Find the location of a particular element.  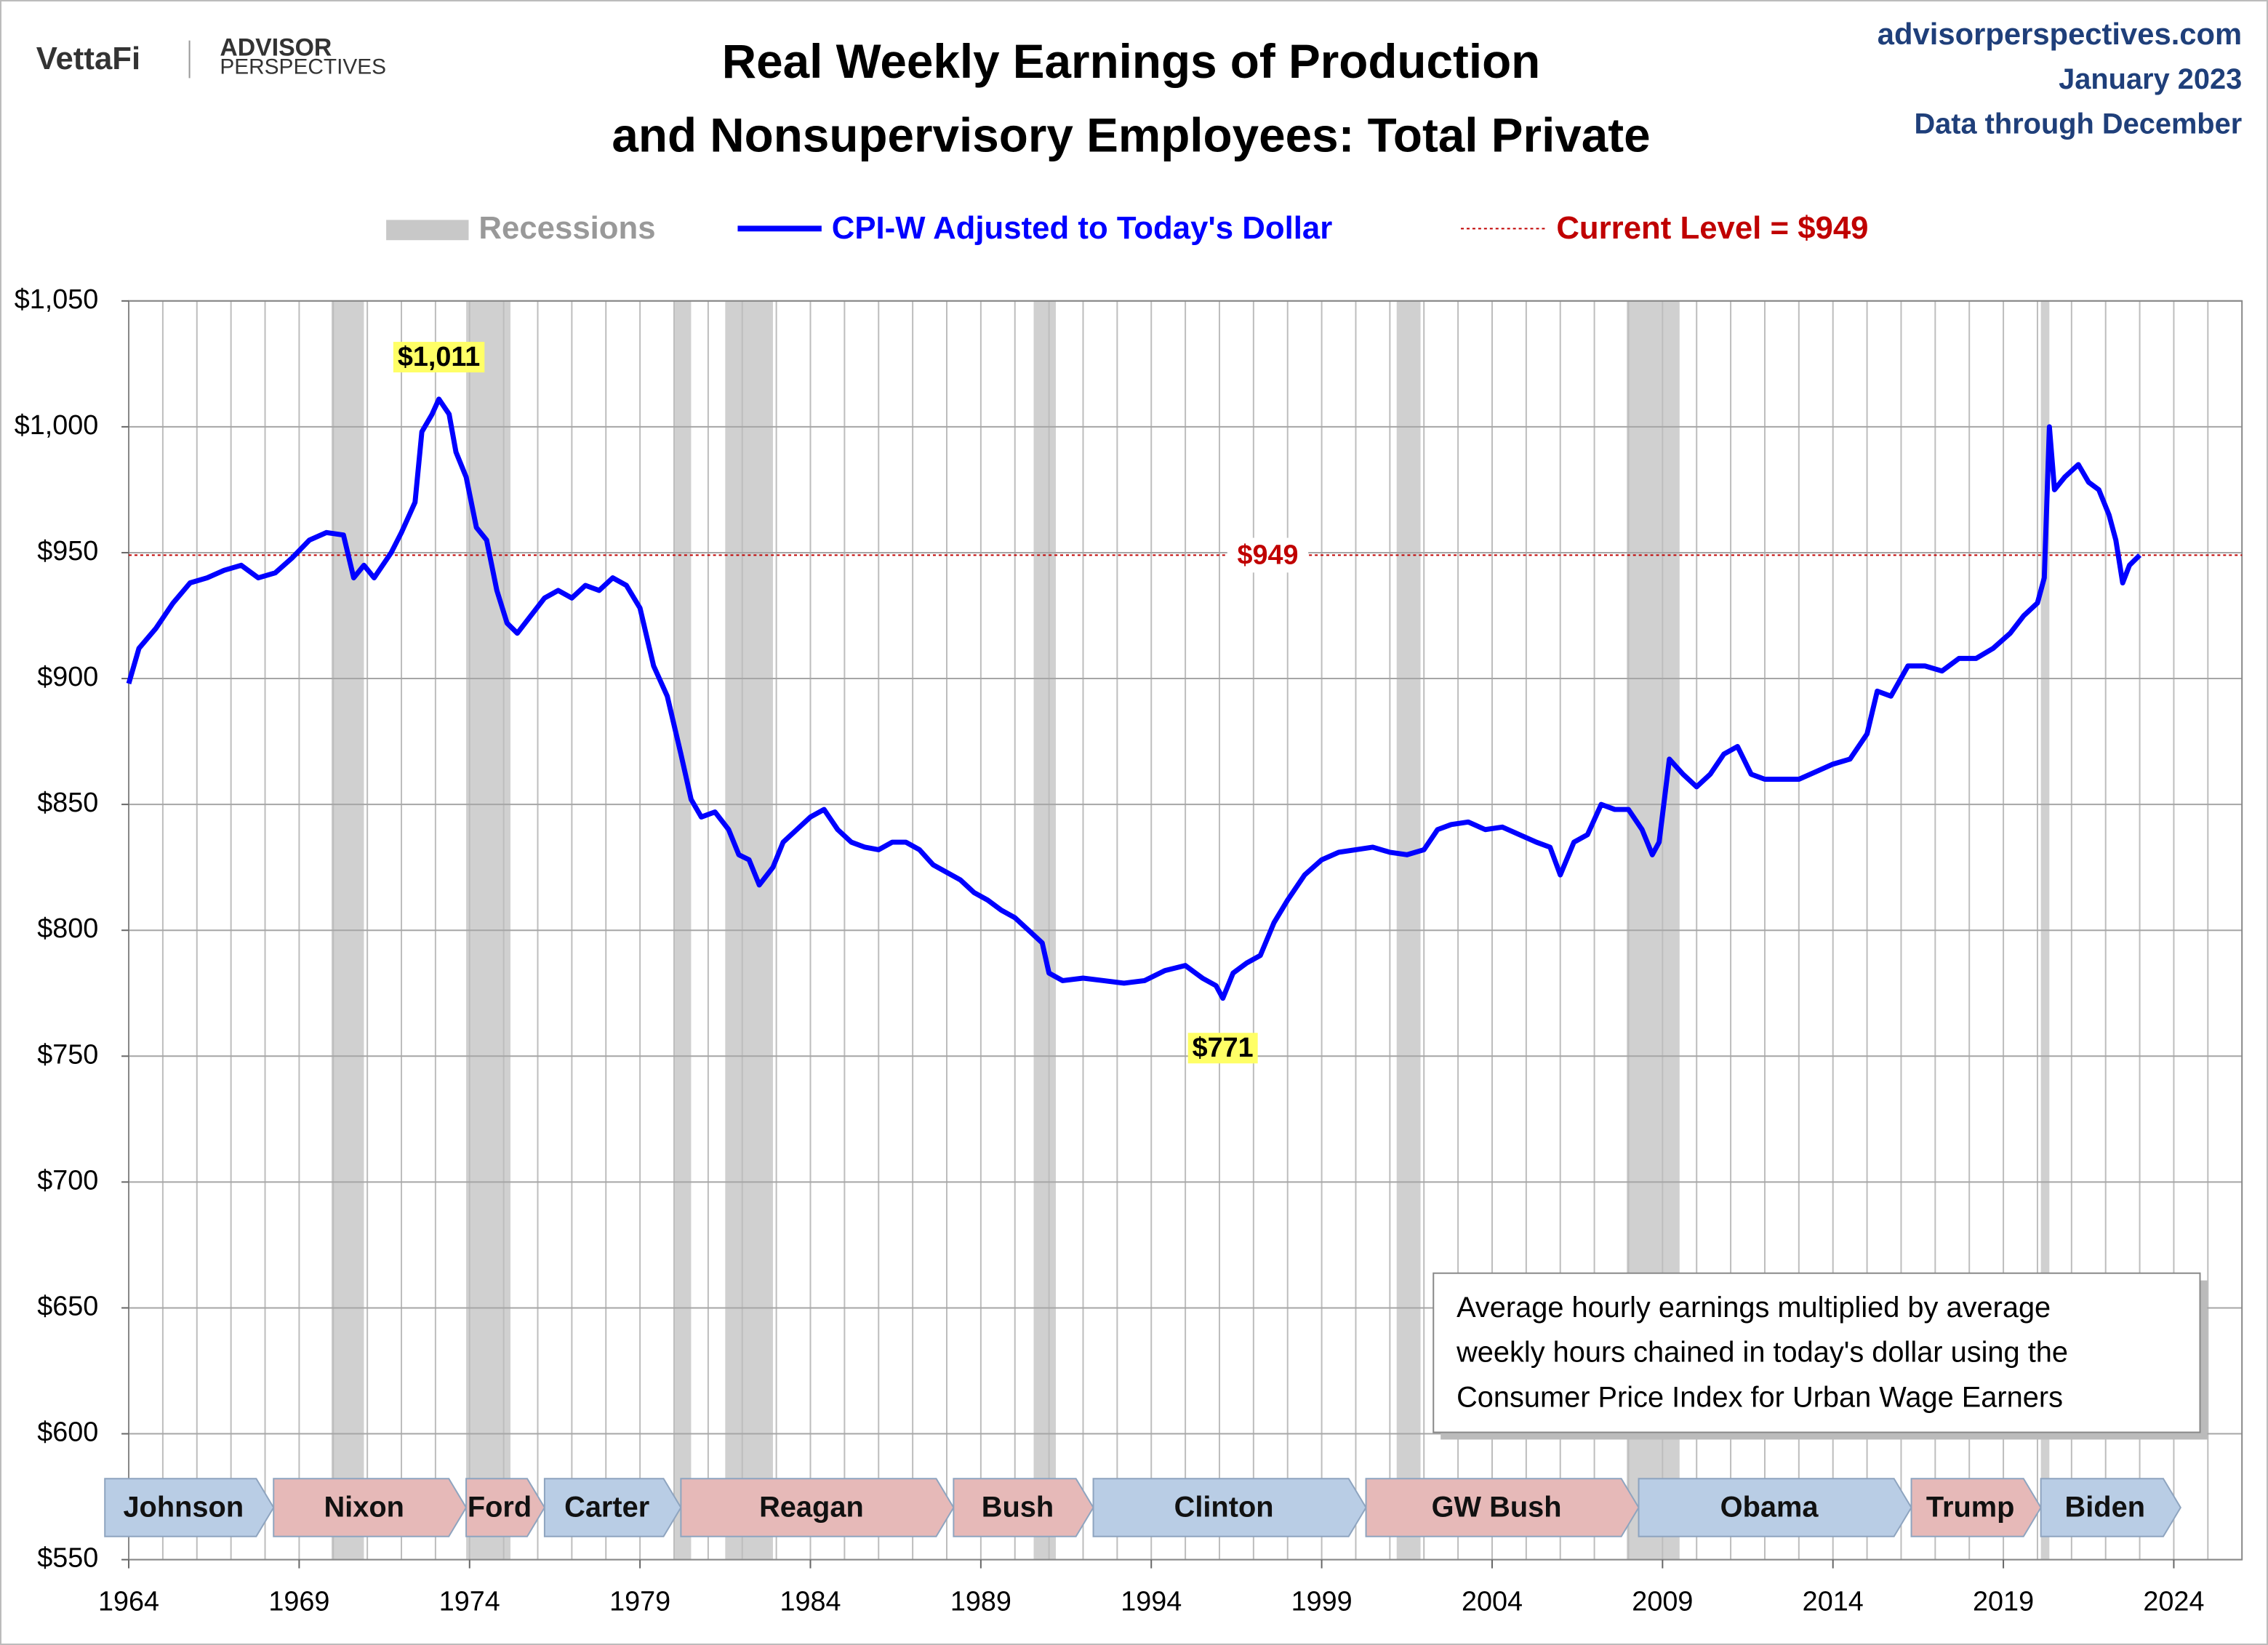

president-name: Biden is located at coordinates (2105, 1508).